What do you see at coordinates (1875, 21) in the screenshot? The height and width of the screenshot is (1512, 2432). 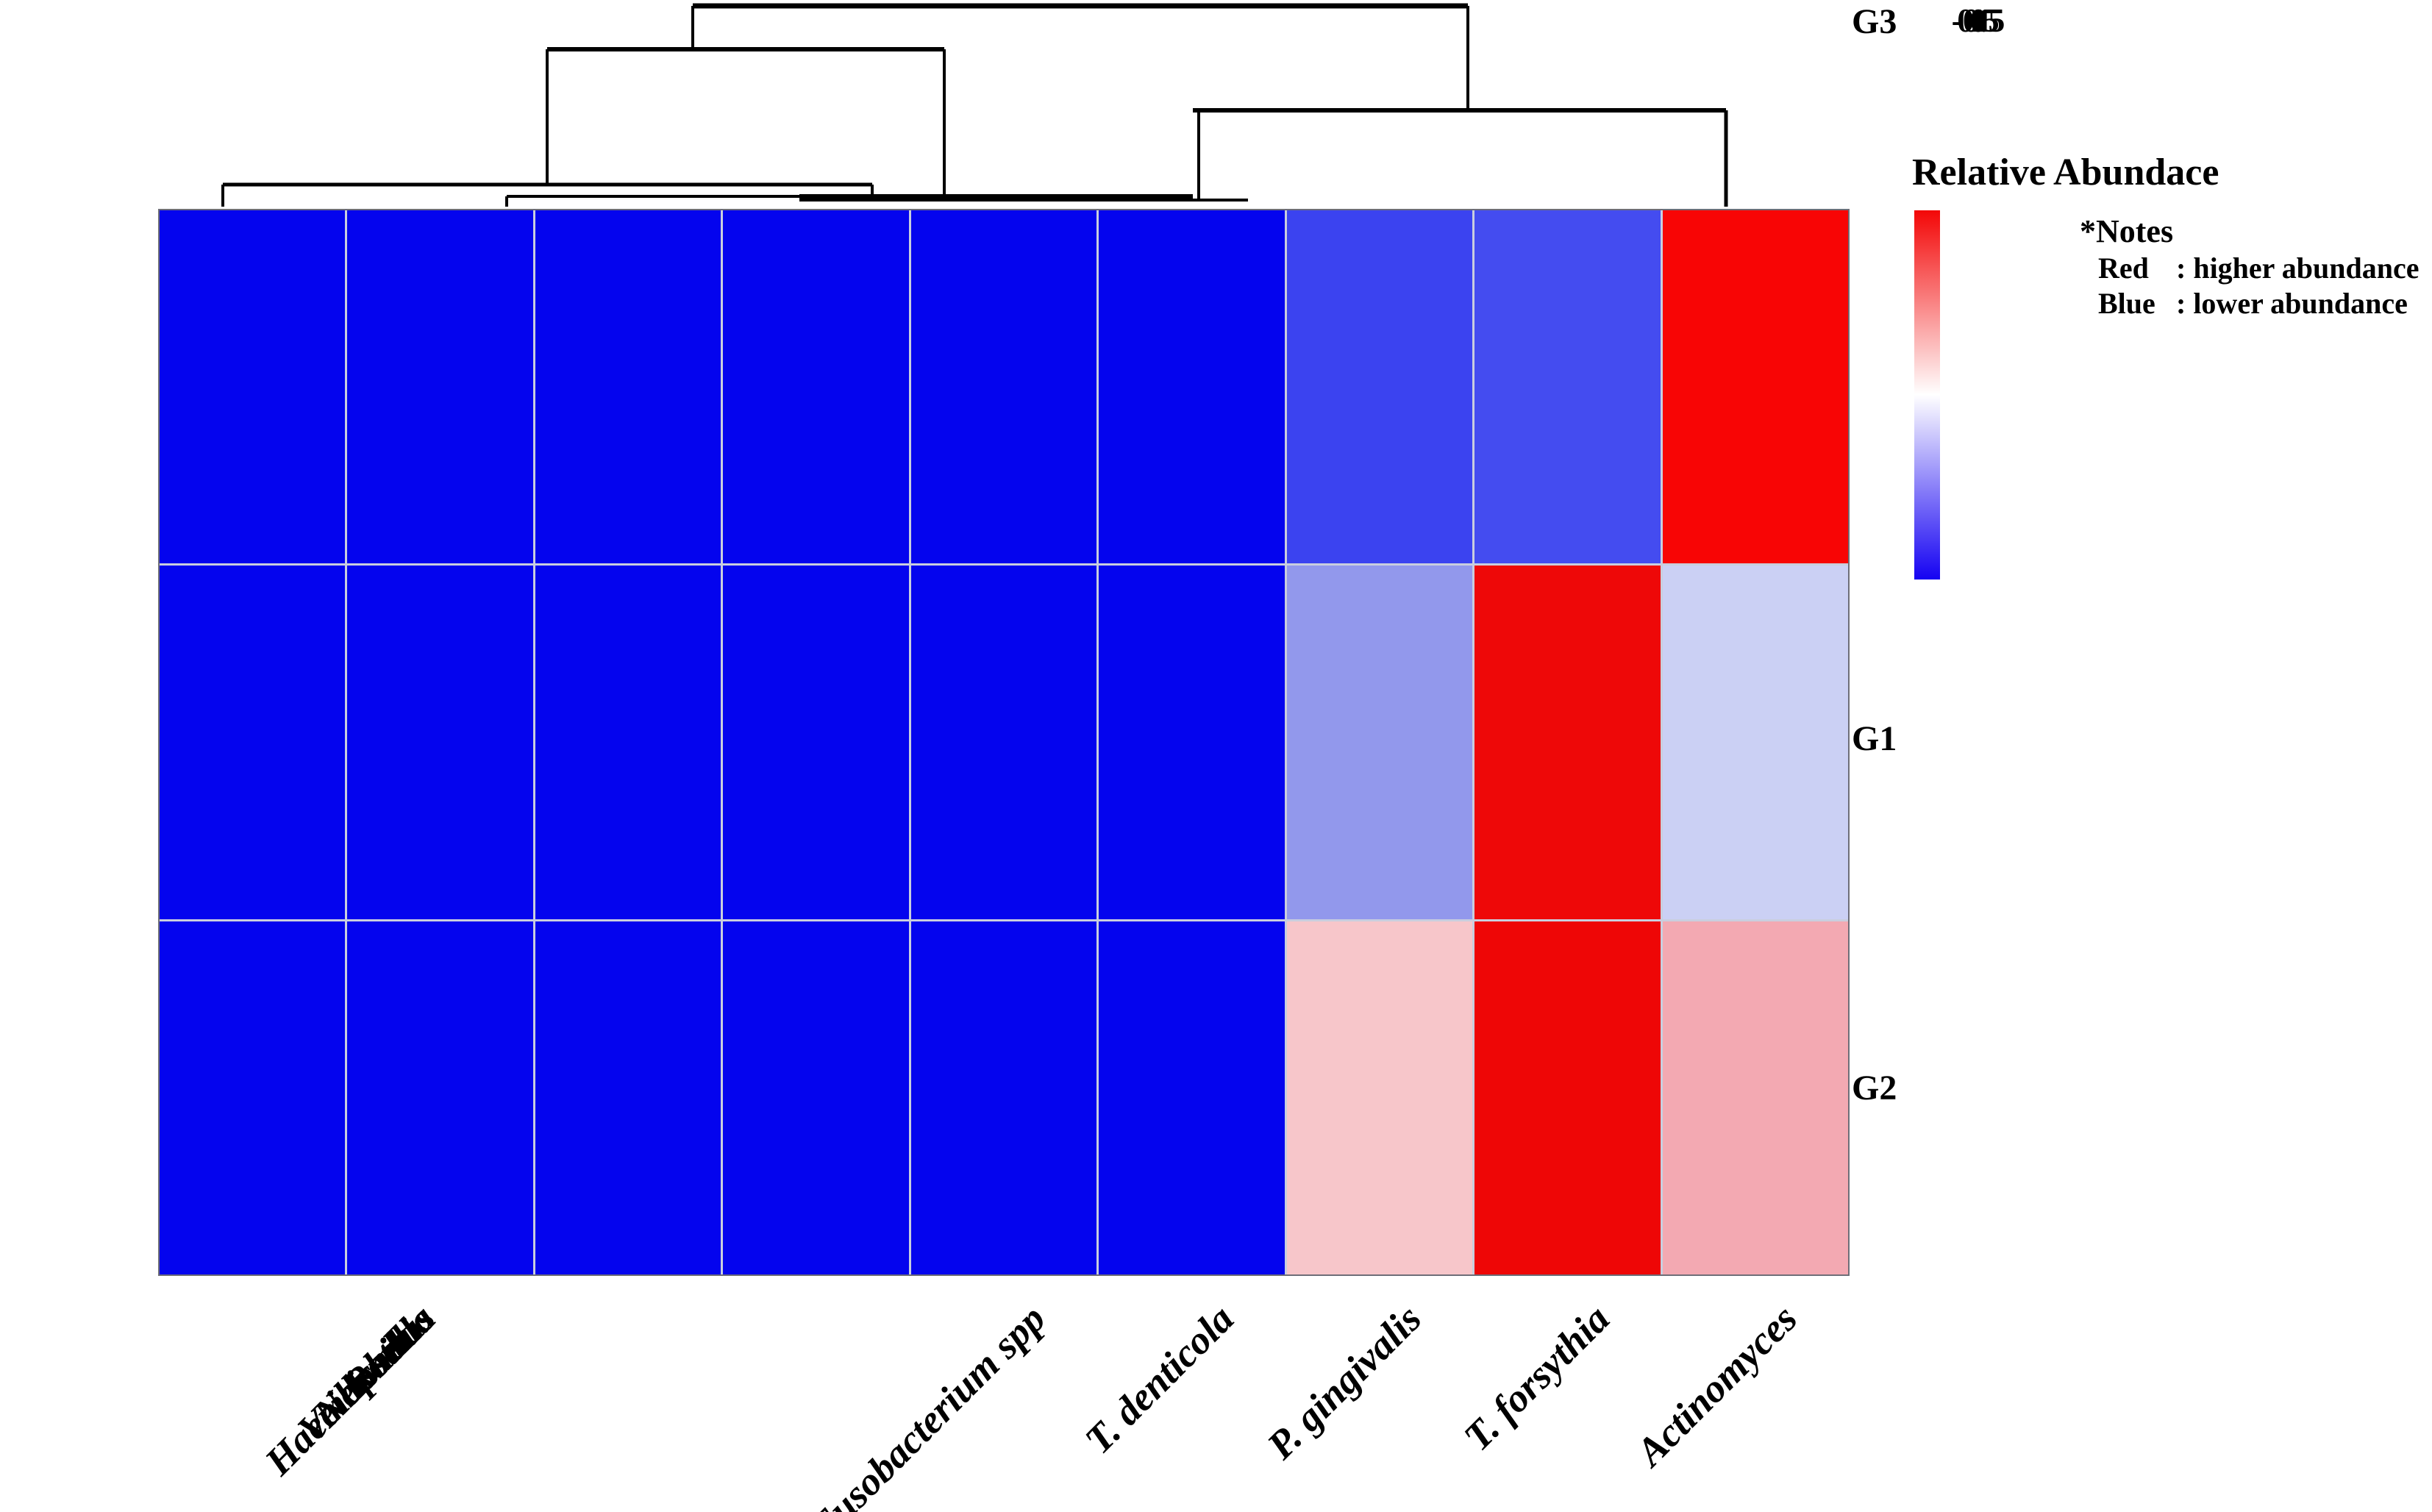 I see `row-label-g3: G3` at bounding box center [1875, 21].